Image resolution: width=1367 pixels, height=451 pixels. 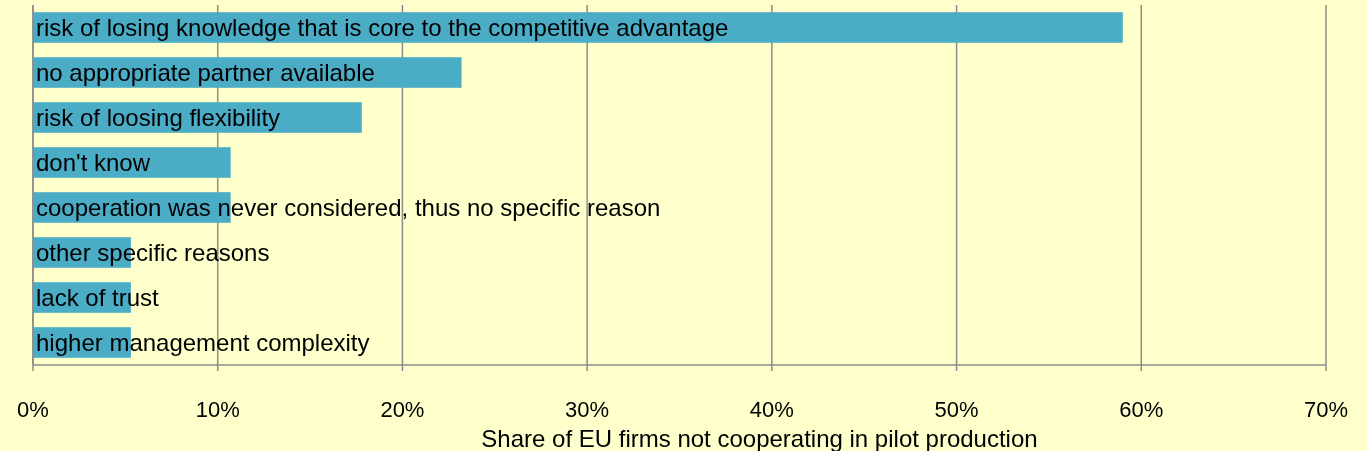 I want to click on x-tick-label: 10%, so click(x=217, y=409).